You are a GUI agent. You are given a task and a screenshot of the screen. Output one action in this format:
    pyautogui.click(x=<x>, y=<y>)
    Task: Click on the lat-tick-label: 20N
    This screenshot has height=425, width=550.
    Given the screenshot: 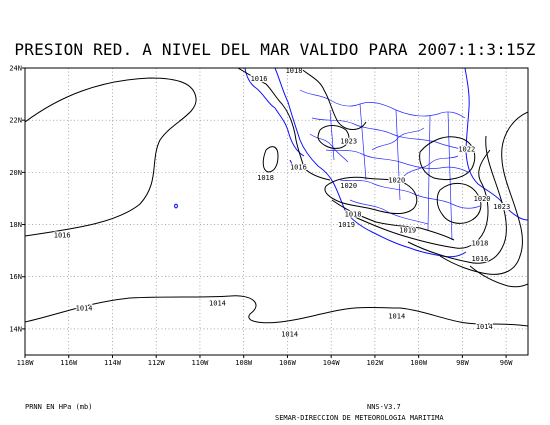 What is the action you would take?
    pyautogui.click(x=15, y=173)
    